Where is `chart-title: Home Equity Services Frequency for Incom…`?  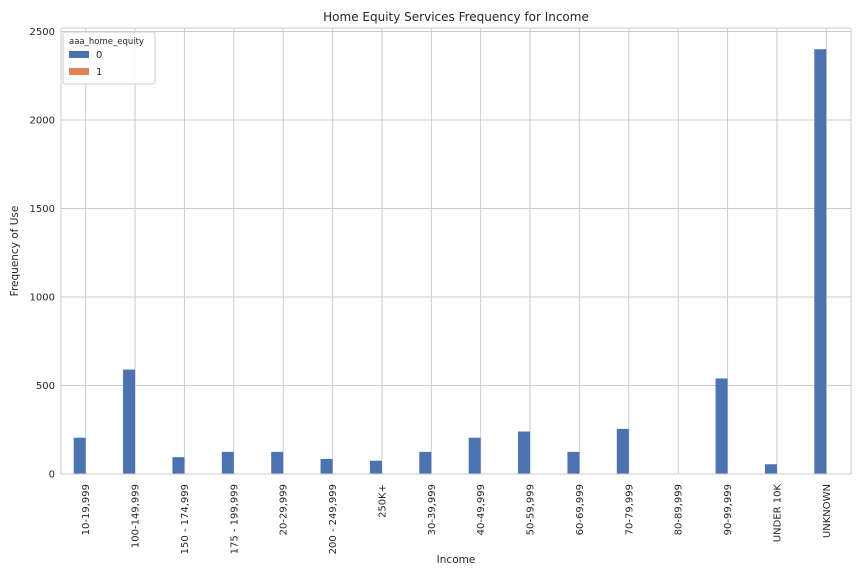
chart-title: Home Equity Services Frequency for Incom… is located at coordinates (456, 17).